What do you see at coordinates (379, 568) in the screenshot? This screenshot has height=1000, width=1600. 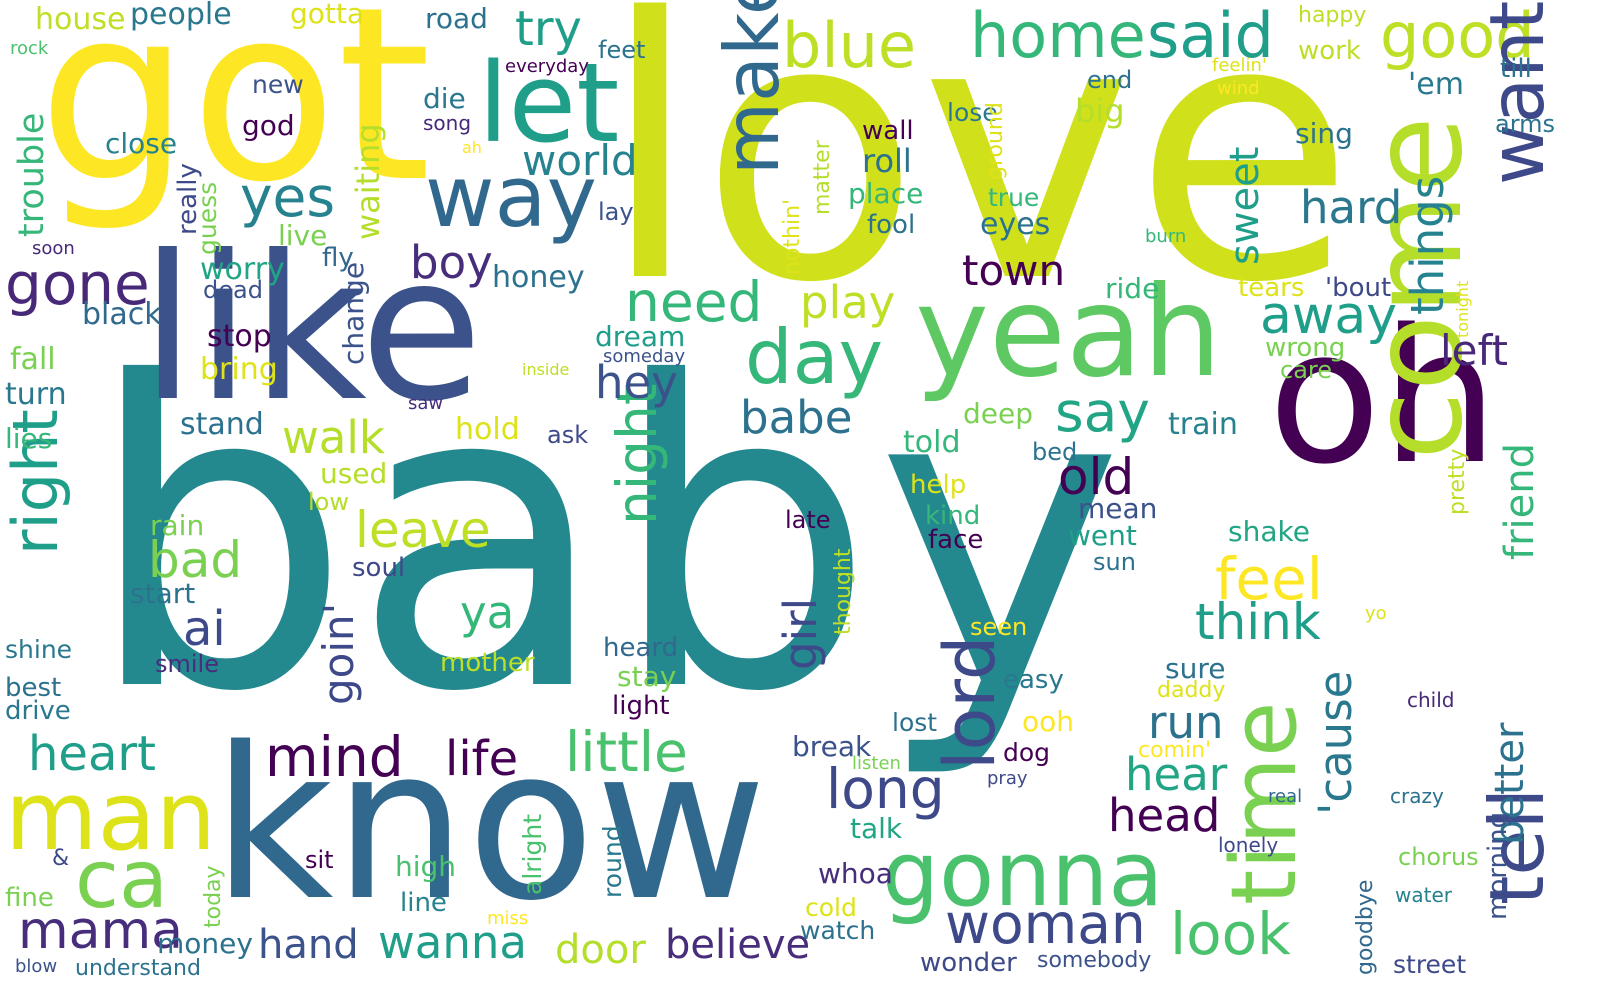 I see `word-soul: soul` at bounding box center [379, 568].